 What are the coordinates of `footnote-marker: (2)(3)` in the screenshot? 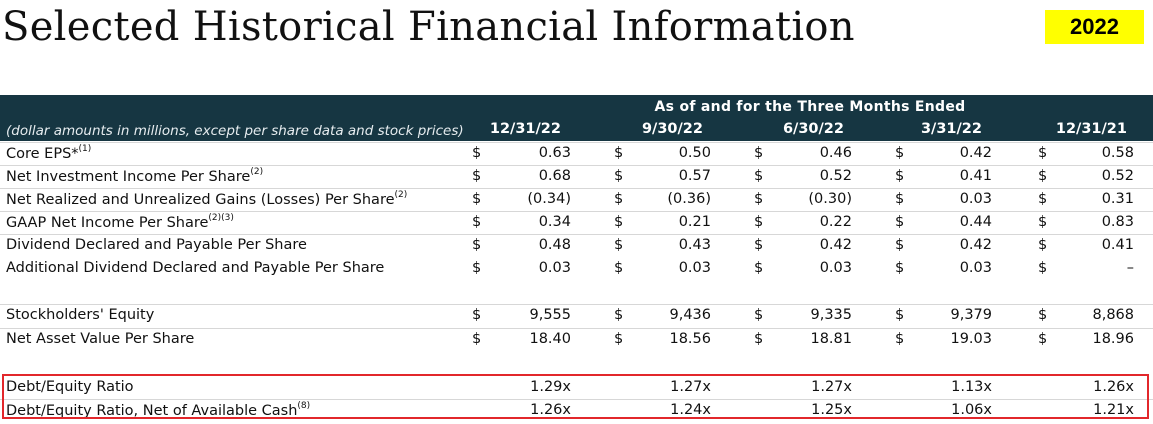 It's located at (221, 218).